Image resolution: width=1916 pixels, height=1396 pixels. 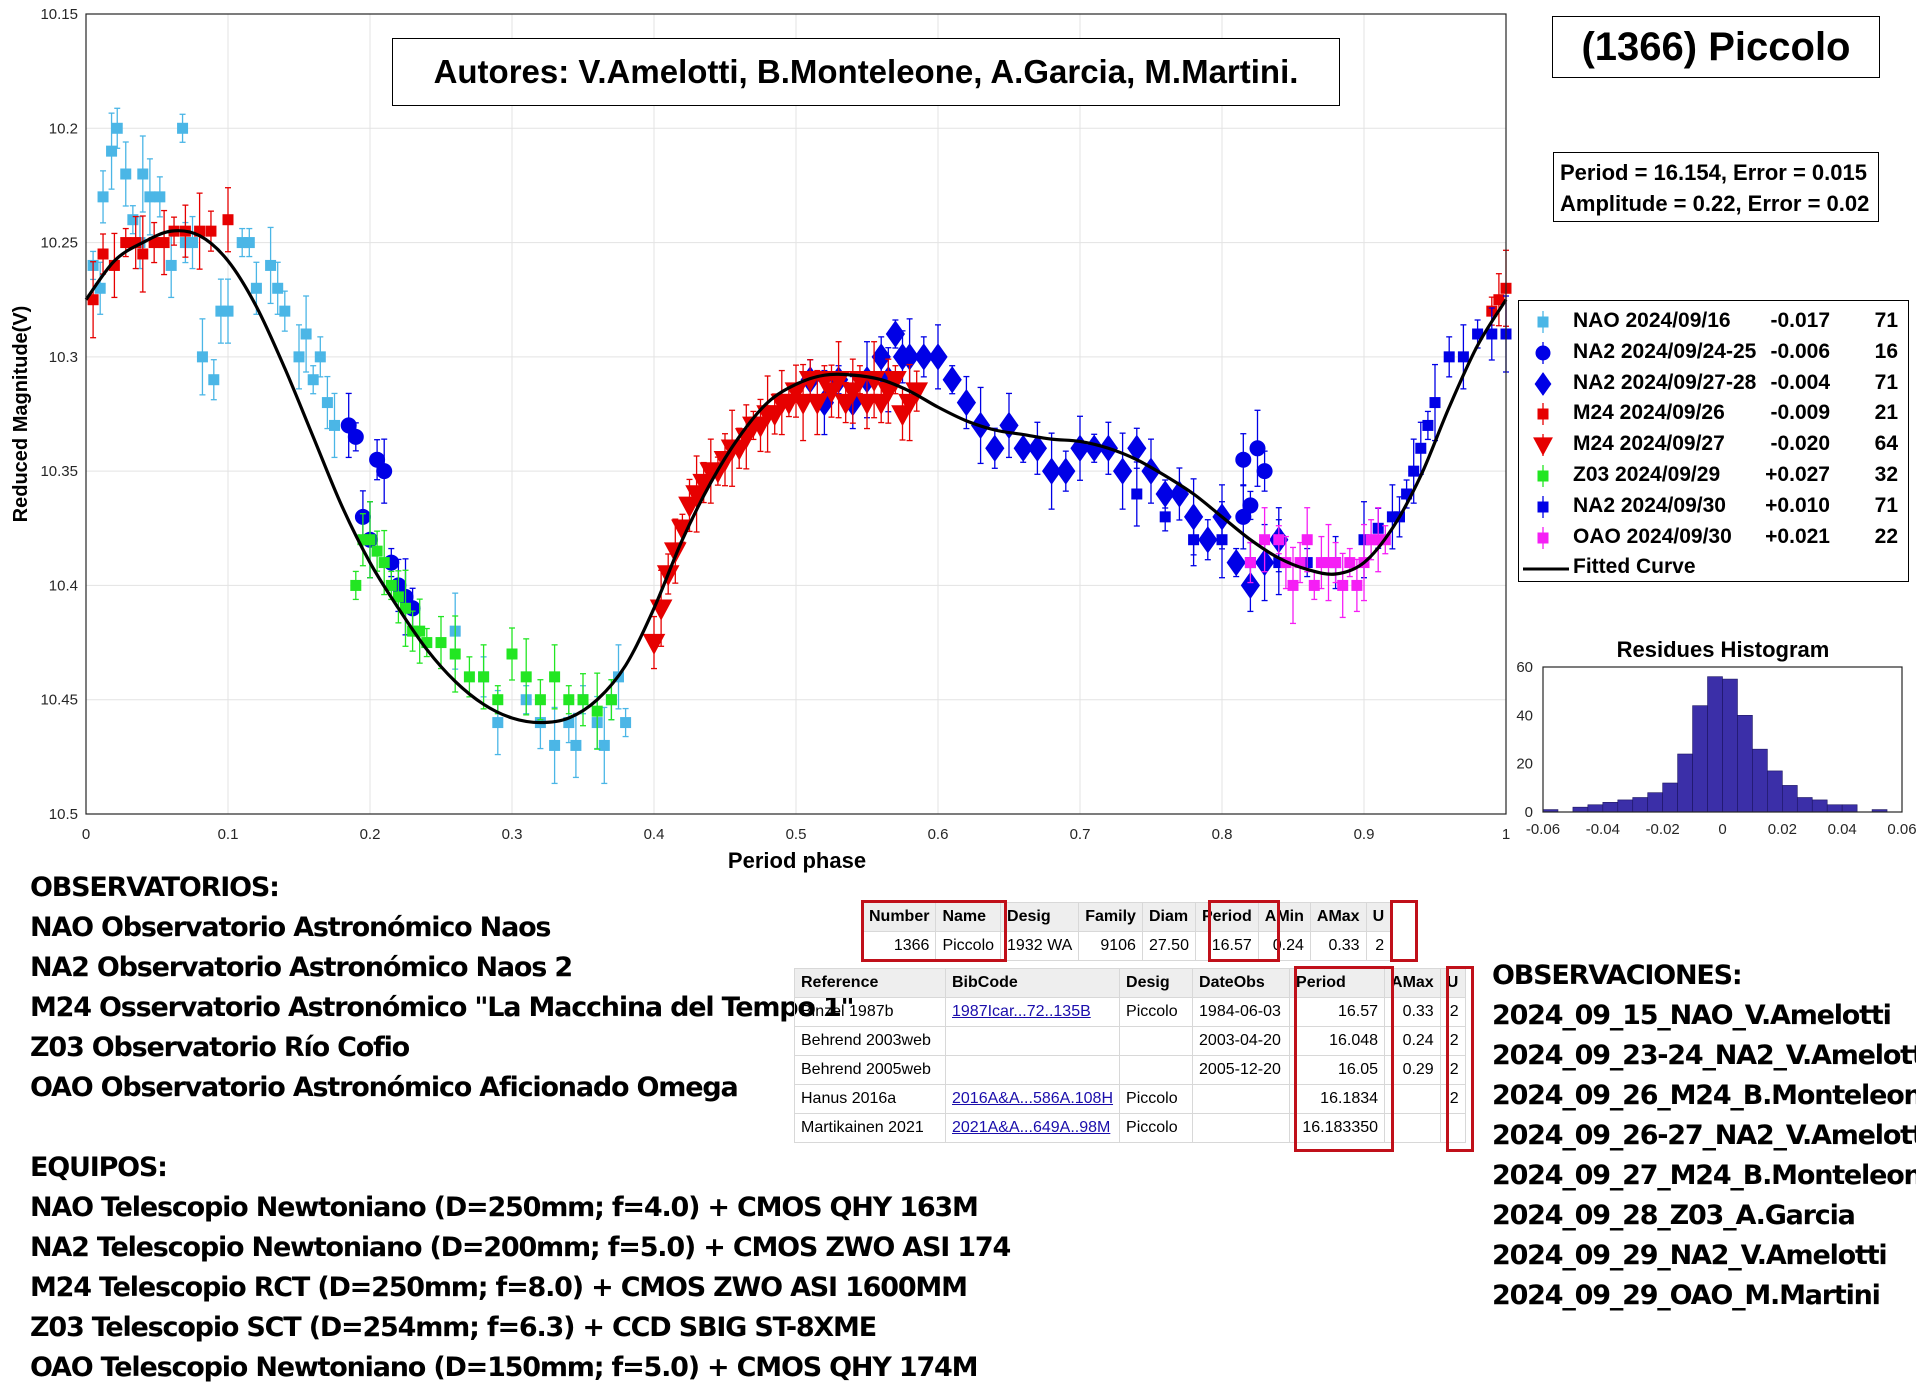 I want to click on observatory-item: Z03 Observatorio Río Cofio, so click(x=220, y=1047).